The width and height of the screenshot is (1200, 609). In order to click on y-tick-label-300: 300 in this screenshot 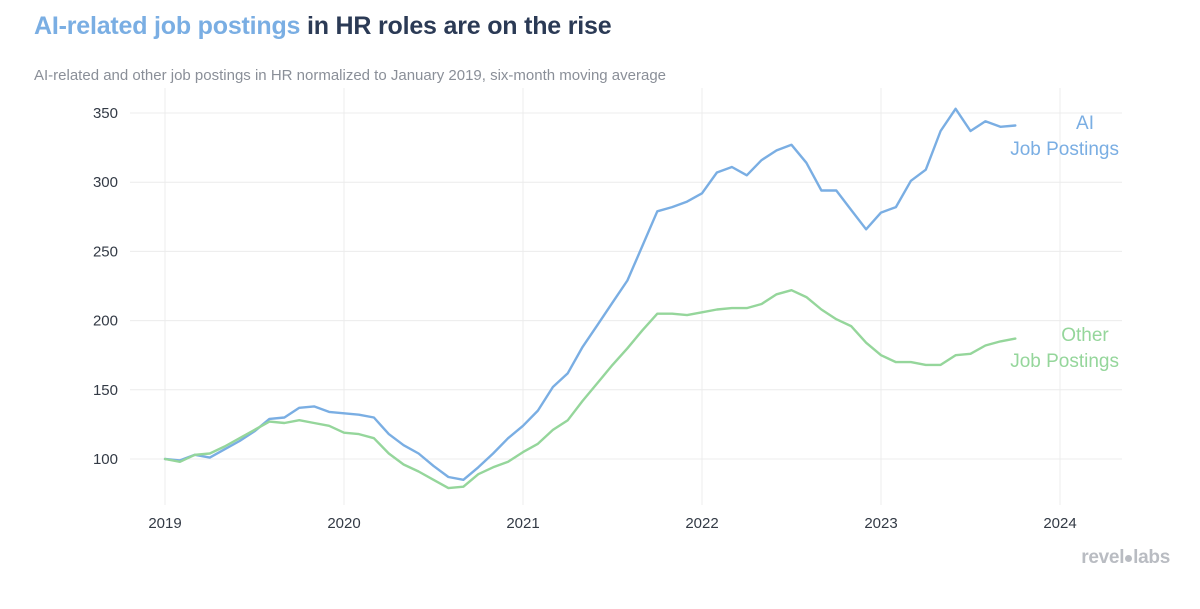, I will do `click(105, 182)`.